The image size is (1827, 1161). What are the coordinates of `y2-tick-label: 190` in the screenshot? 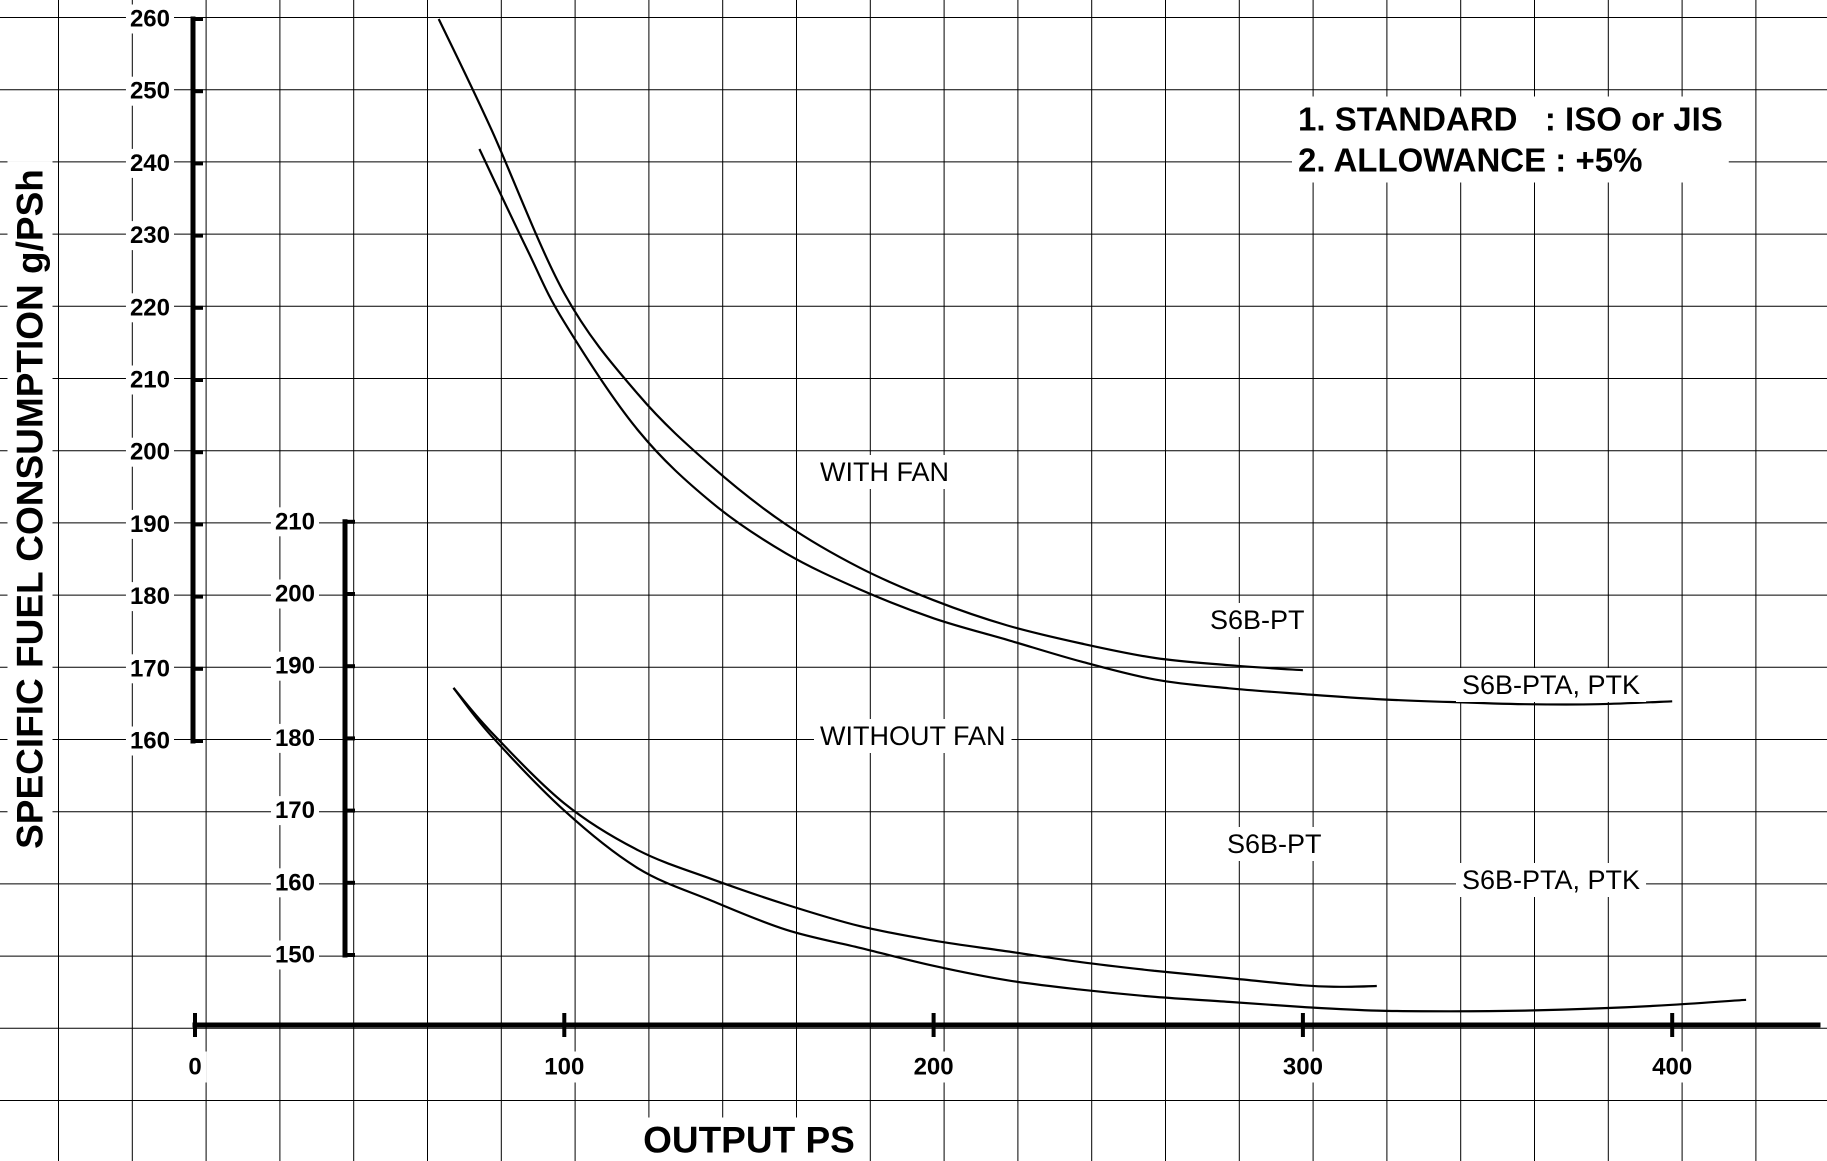 It's located at (295, 666).